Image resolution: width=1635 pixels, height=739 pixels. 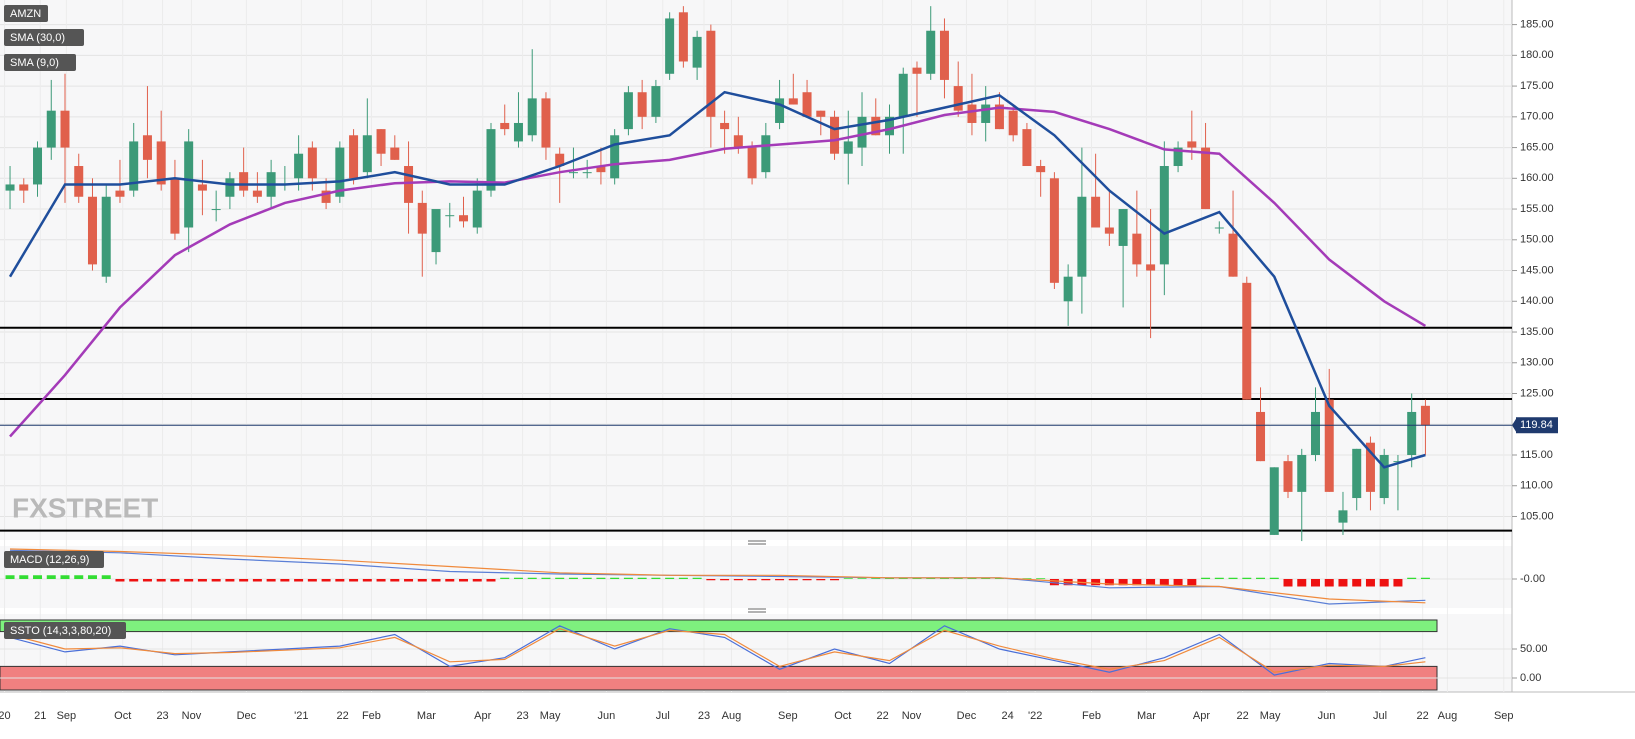 I want to click on y-tick-label: -0.00, so click(x=1532, y=579).